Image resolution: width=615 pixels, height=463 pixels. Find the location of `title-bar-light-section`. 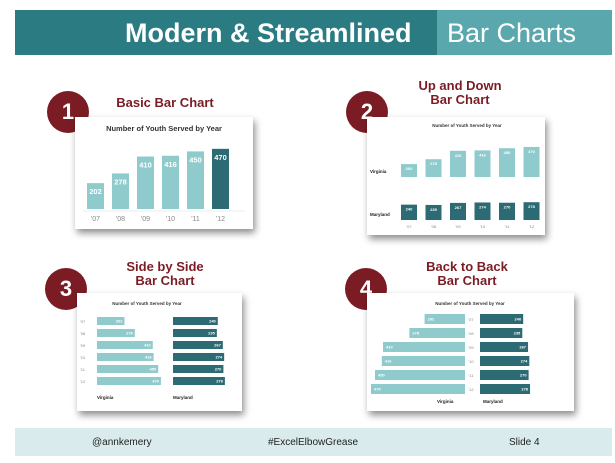

title-bar-light-section is located at coordinates (524, 32).